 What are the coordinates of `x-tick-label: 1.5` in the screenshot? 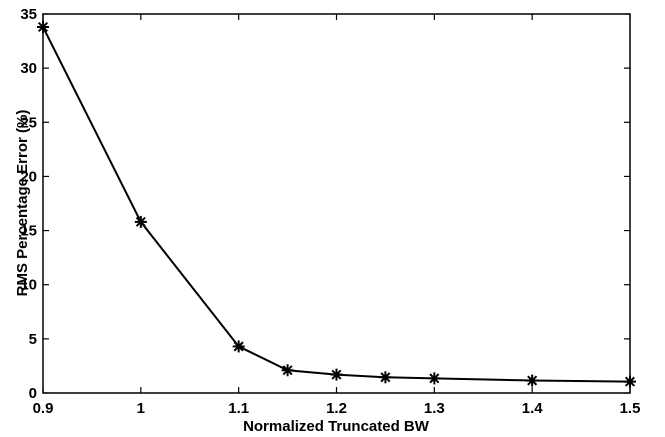 It's located at (630, 408).